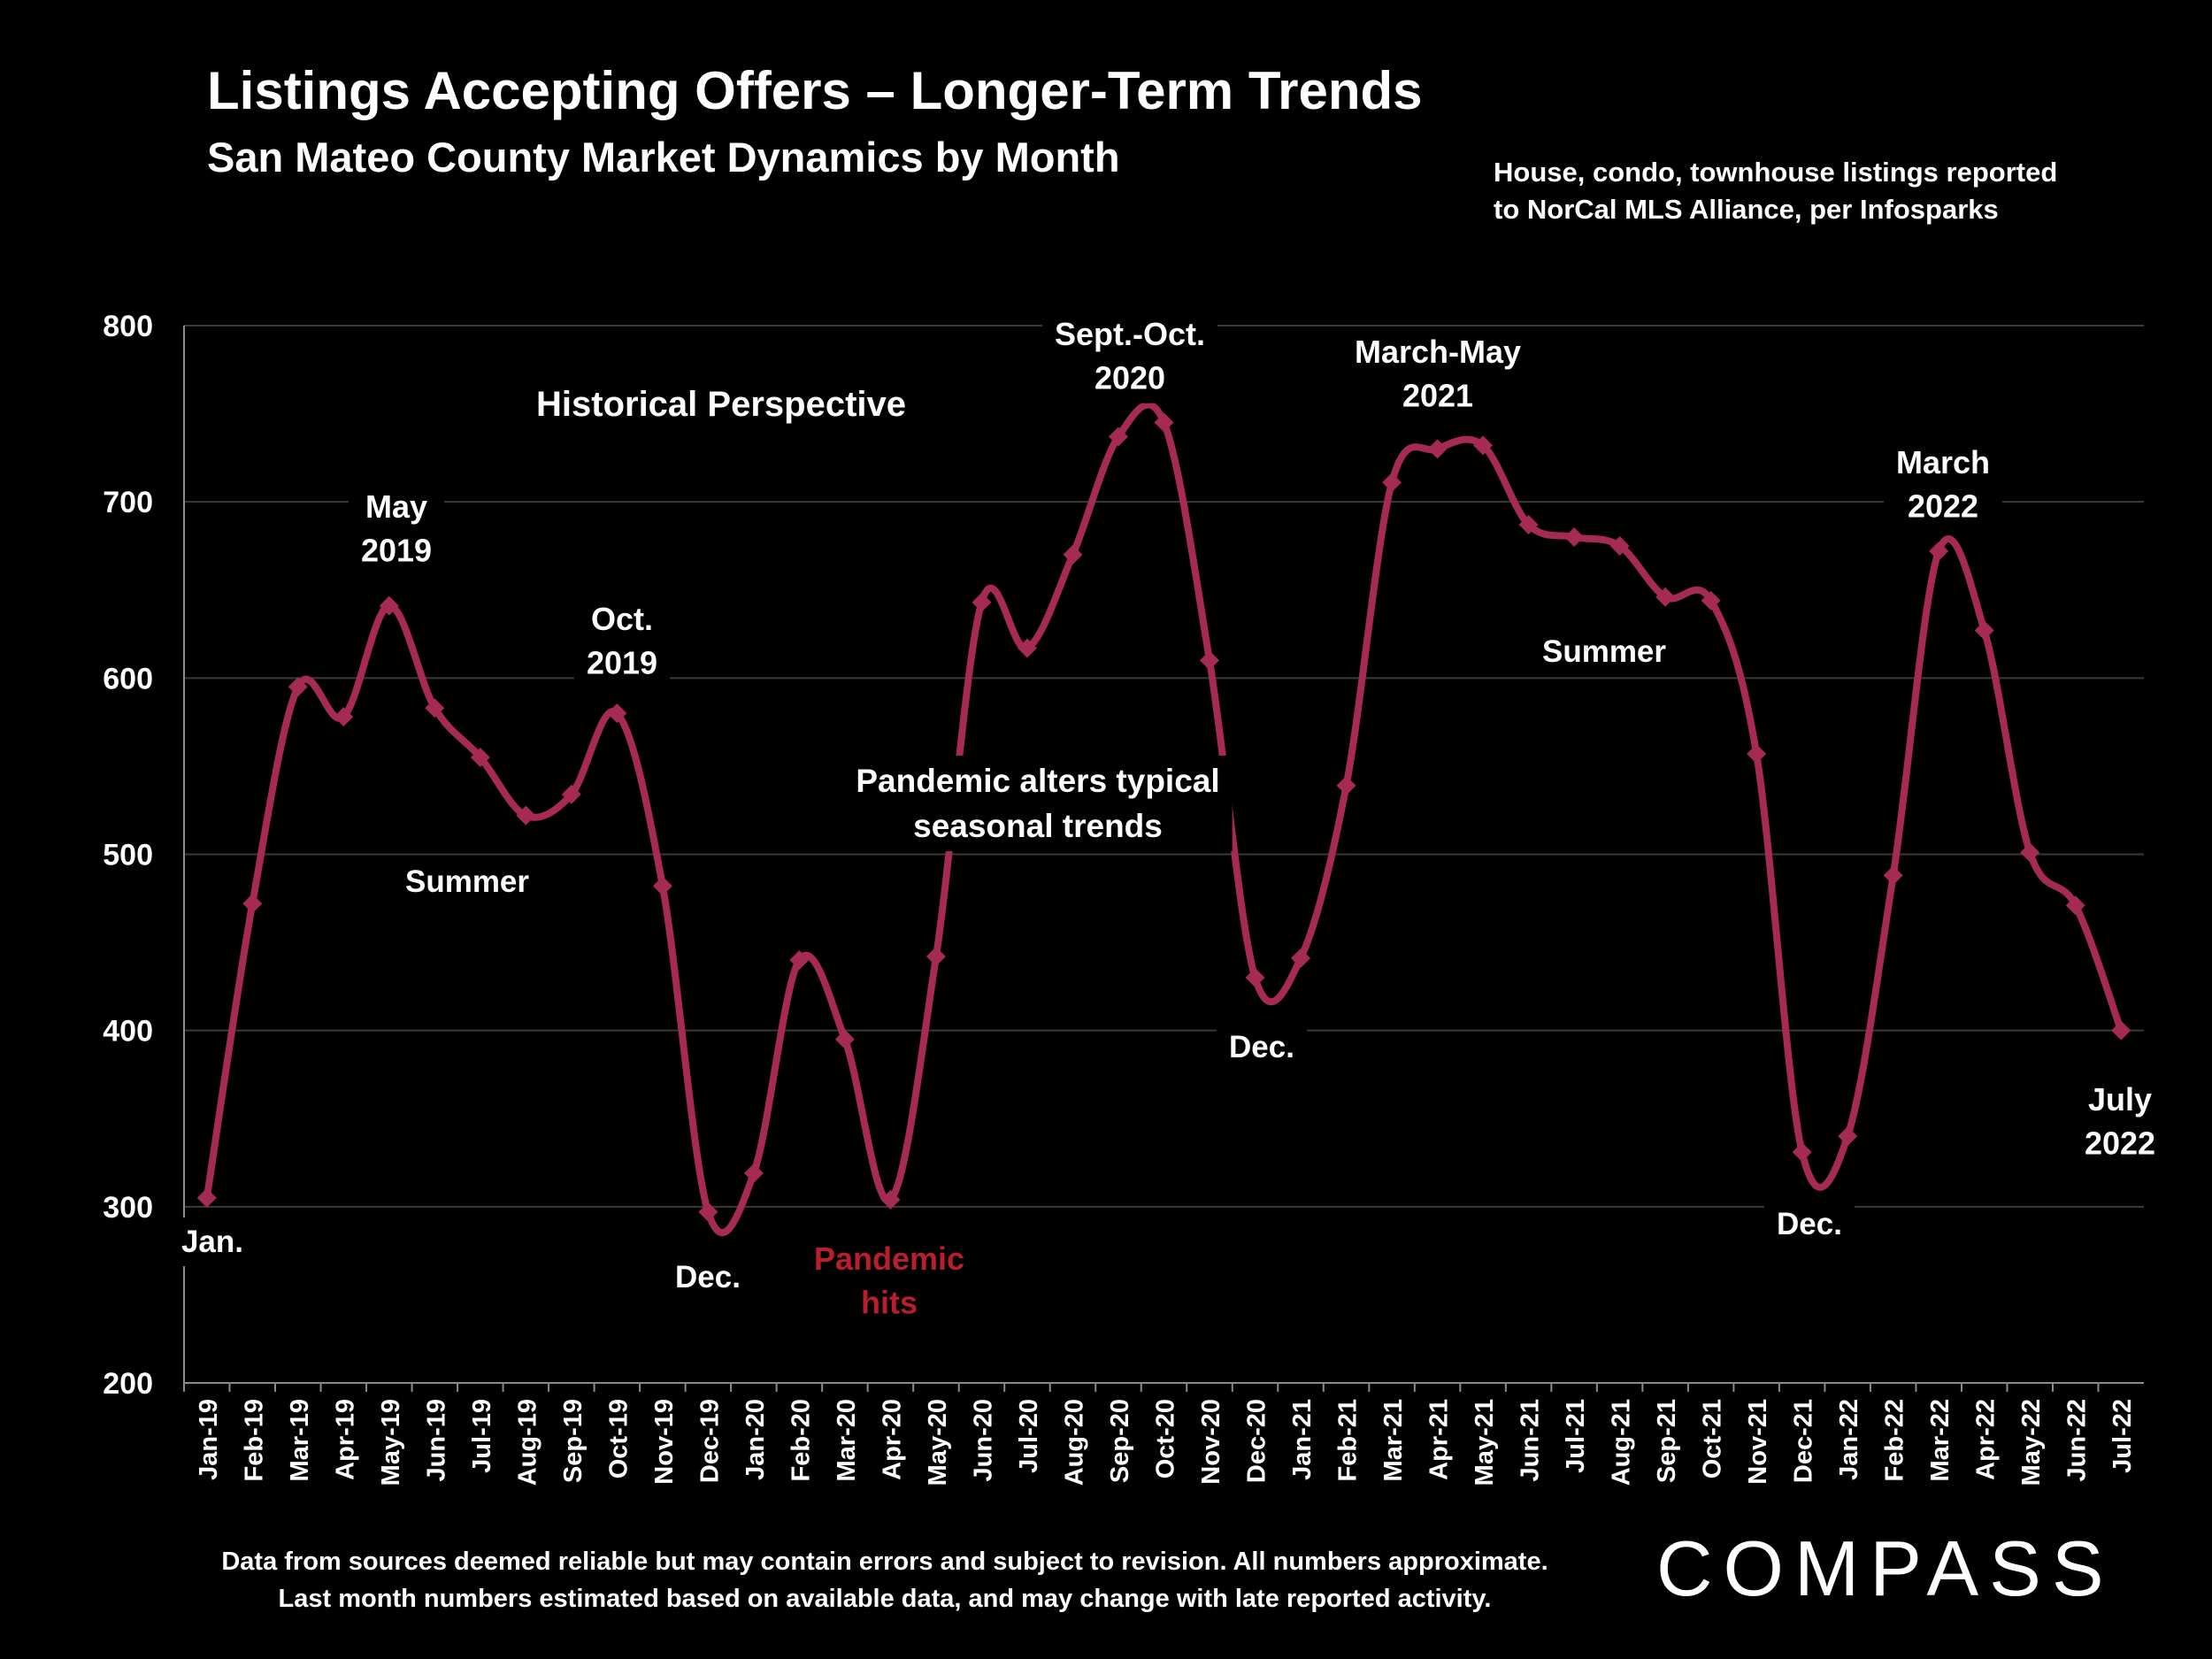 This screenshot has width=2212, height=1659. I want to click on x-tick-label: May-19, so click(391, 1443).